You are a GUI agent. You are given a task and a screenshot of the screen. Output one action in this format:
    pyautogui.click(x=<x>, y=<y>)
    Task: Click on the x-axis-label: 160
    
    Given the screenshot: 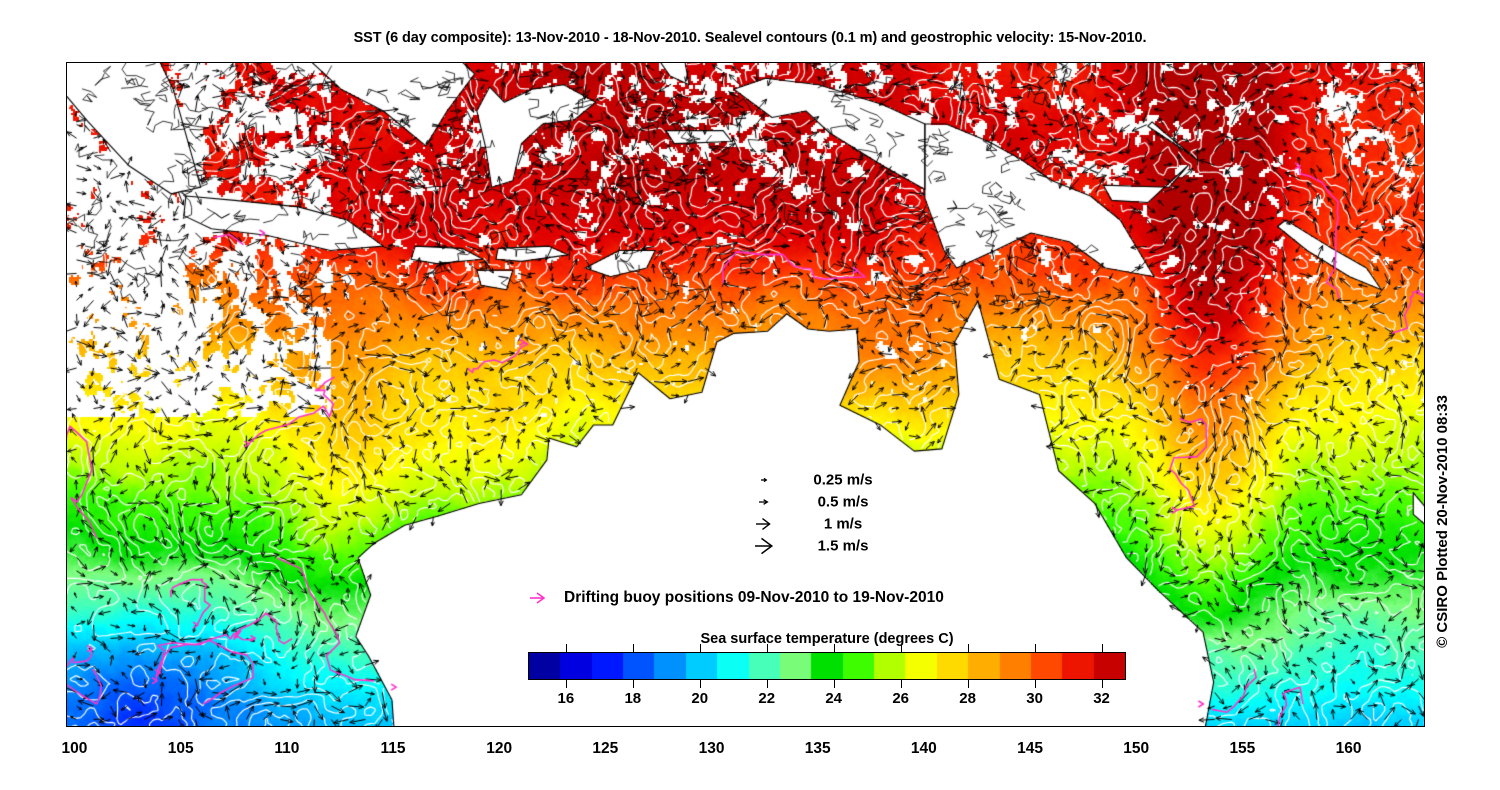 What is the action you would take?
    pyautogui.click(x=1348, y=748)
    